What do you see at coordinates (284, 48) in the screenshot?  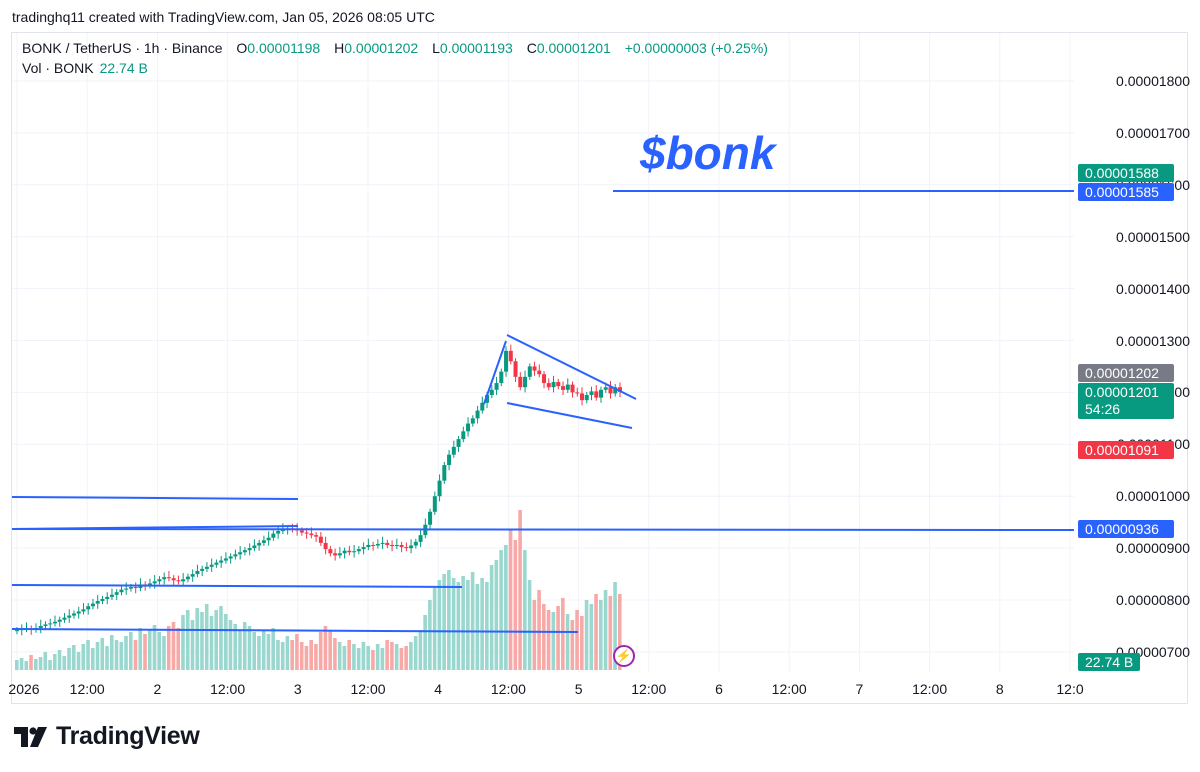 I see `open-value: 0.00001198` at bounding box center [284, 48].